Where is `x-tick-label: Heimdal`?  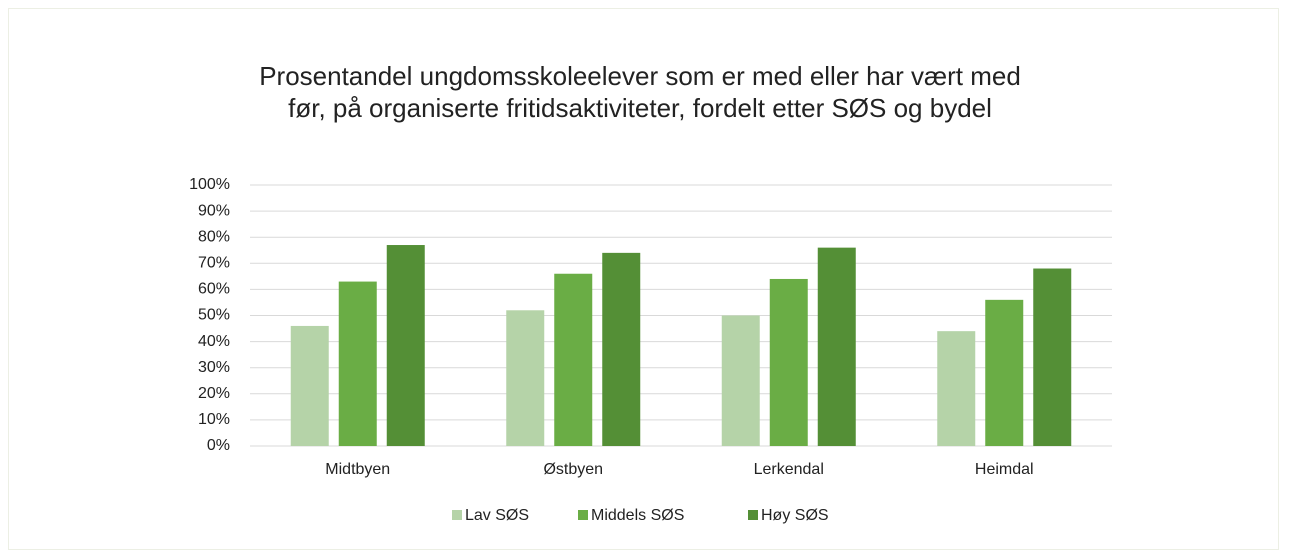 x-tick-label: Heimdal is located at coordinates (1004, 469).